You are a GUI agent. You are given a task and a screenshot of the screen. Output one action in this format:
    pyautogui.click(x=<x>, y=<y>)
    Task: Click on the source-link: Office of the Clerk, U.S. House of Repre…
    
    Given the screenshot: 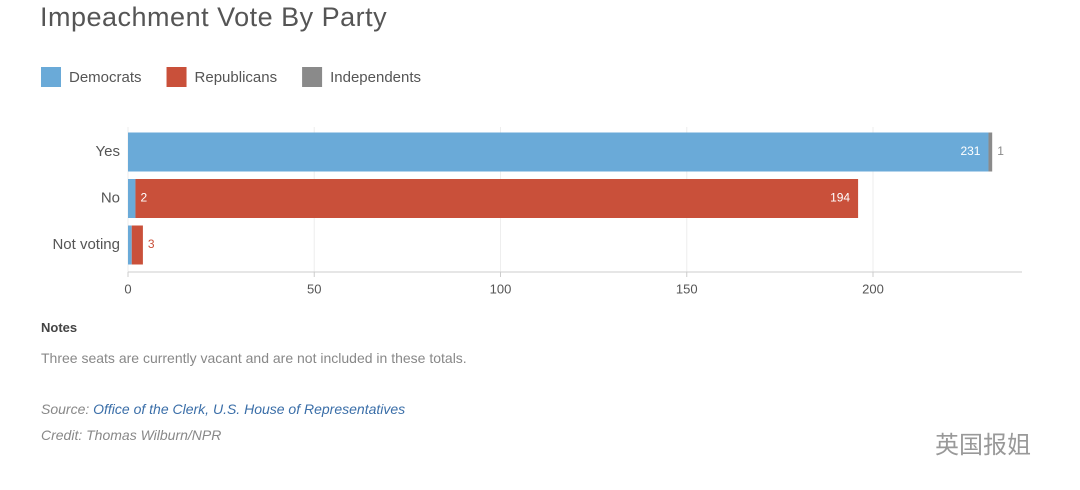 What is the action you would take?
    pyautogui.click(x=249, y=409)
    